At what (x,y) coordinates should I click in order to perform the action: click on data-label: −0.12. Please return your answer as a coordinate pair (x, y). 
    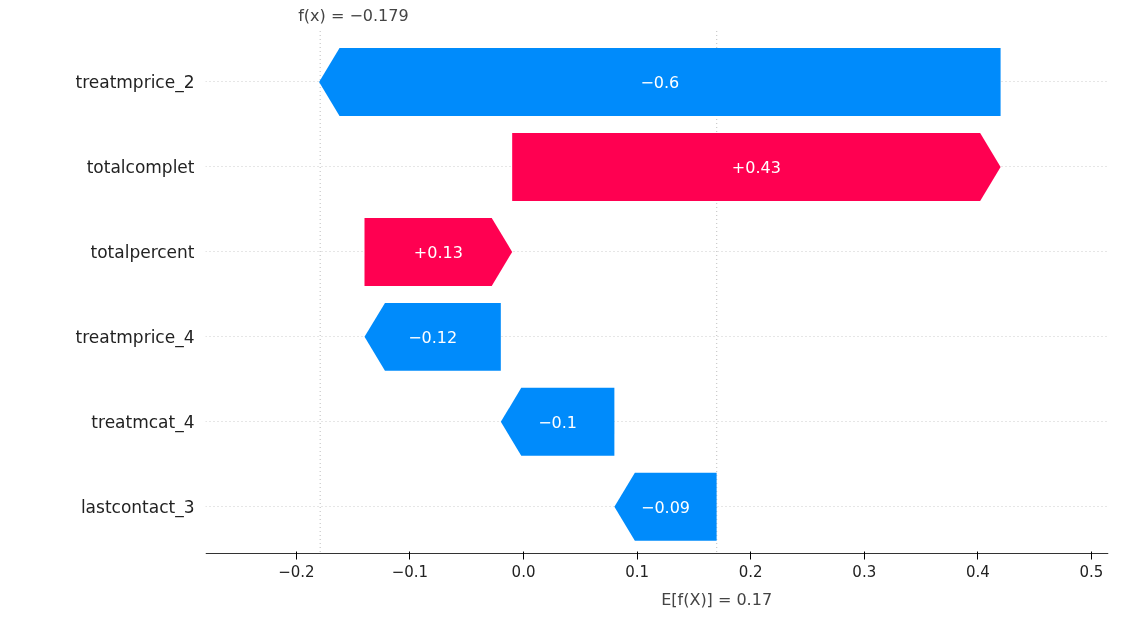
    Looking at the image, I should click on (433, 337).